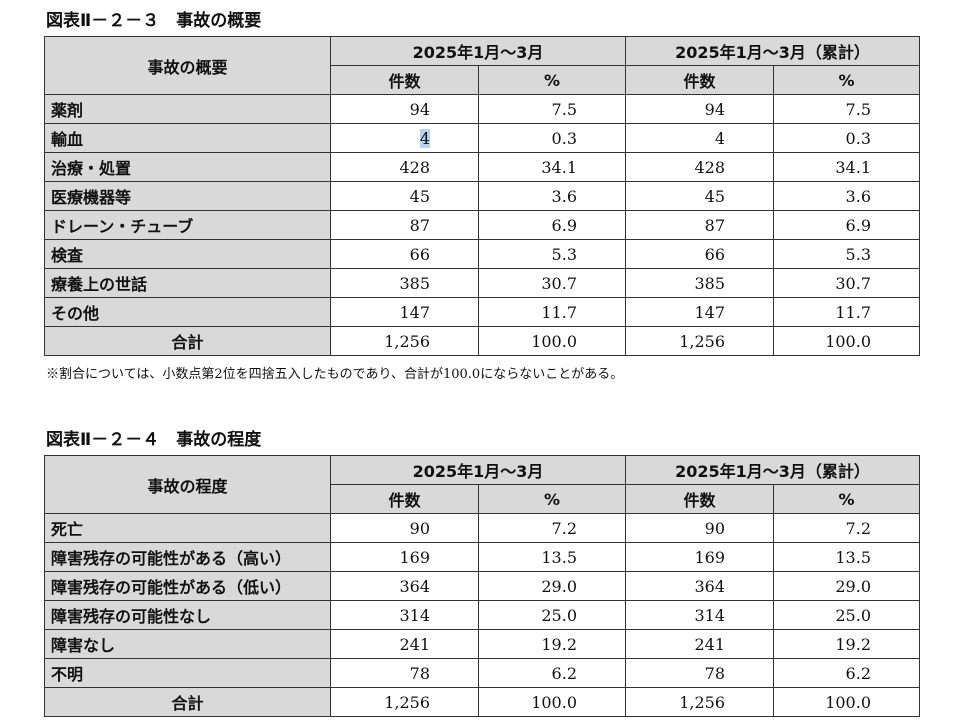  What do you see at coordinates (187, 484) in the screenshot?
I see `table2-header-label: 事故の程度` at bounding box center [187, 484].